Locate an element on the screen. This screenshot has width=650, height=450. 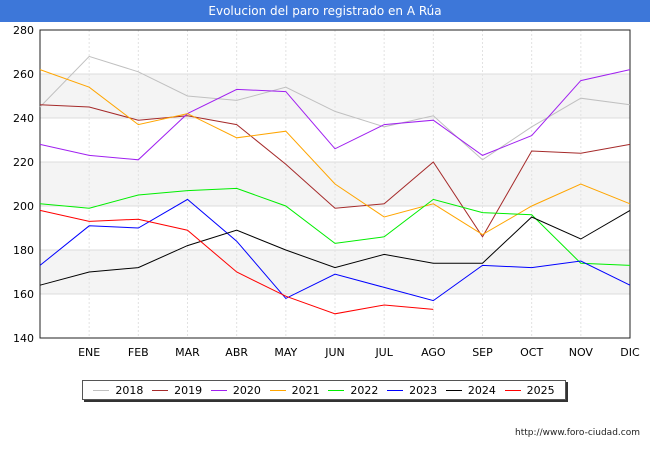
chart-title: Evolucion del paro registrado en A Rúa is located at coordinates (325, 11).